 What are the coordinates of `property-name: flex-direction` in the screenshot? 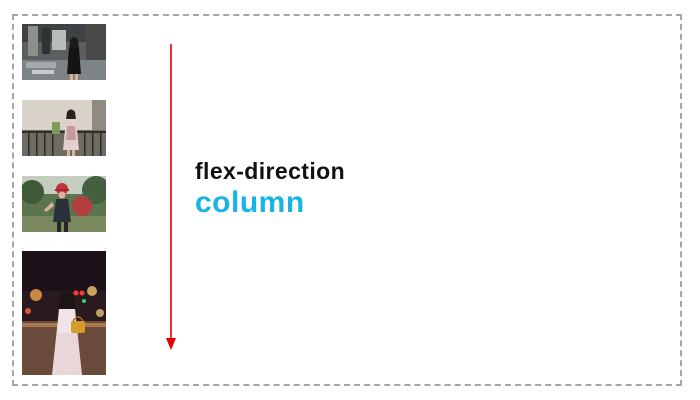 It's located at (270, 171).